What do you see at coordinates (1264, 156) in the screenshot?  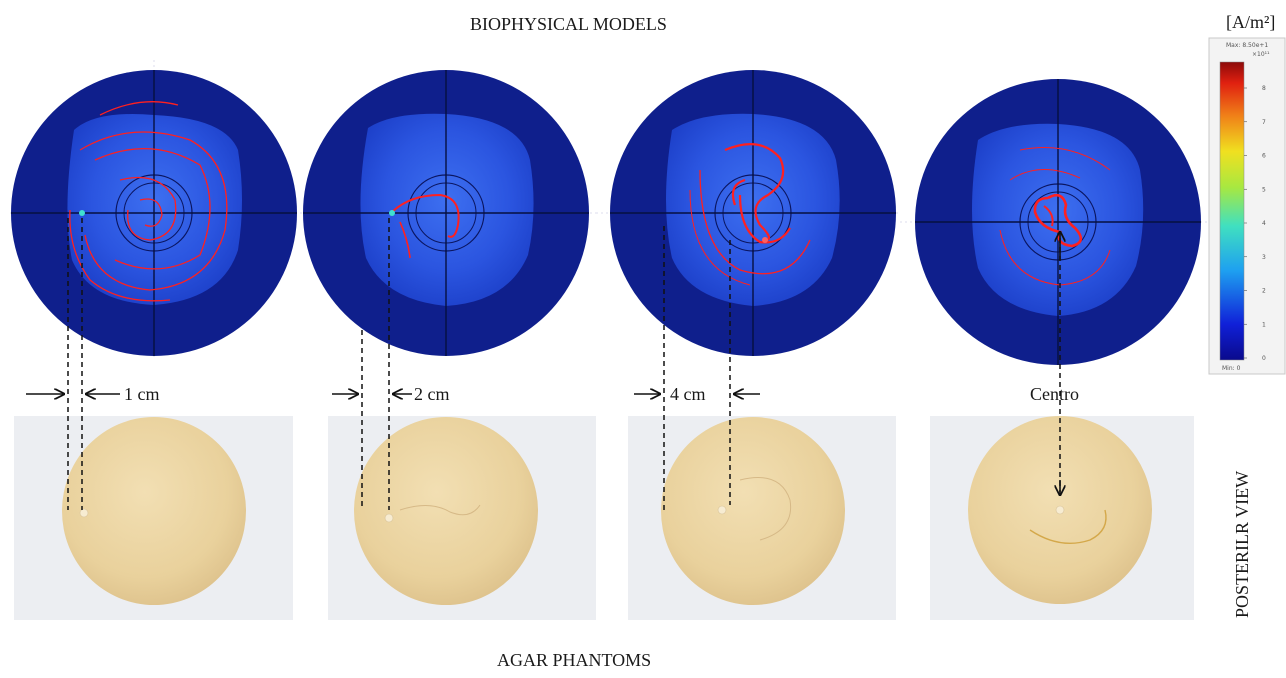 I see `colorbar-tick-label: 6` at bounding box center [1264, 156].